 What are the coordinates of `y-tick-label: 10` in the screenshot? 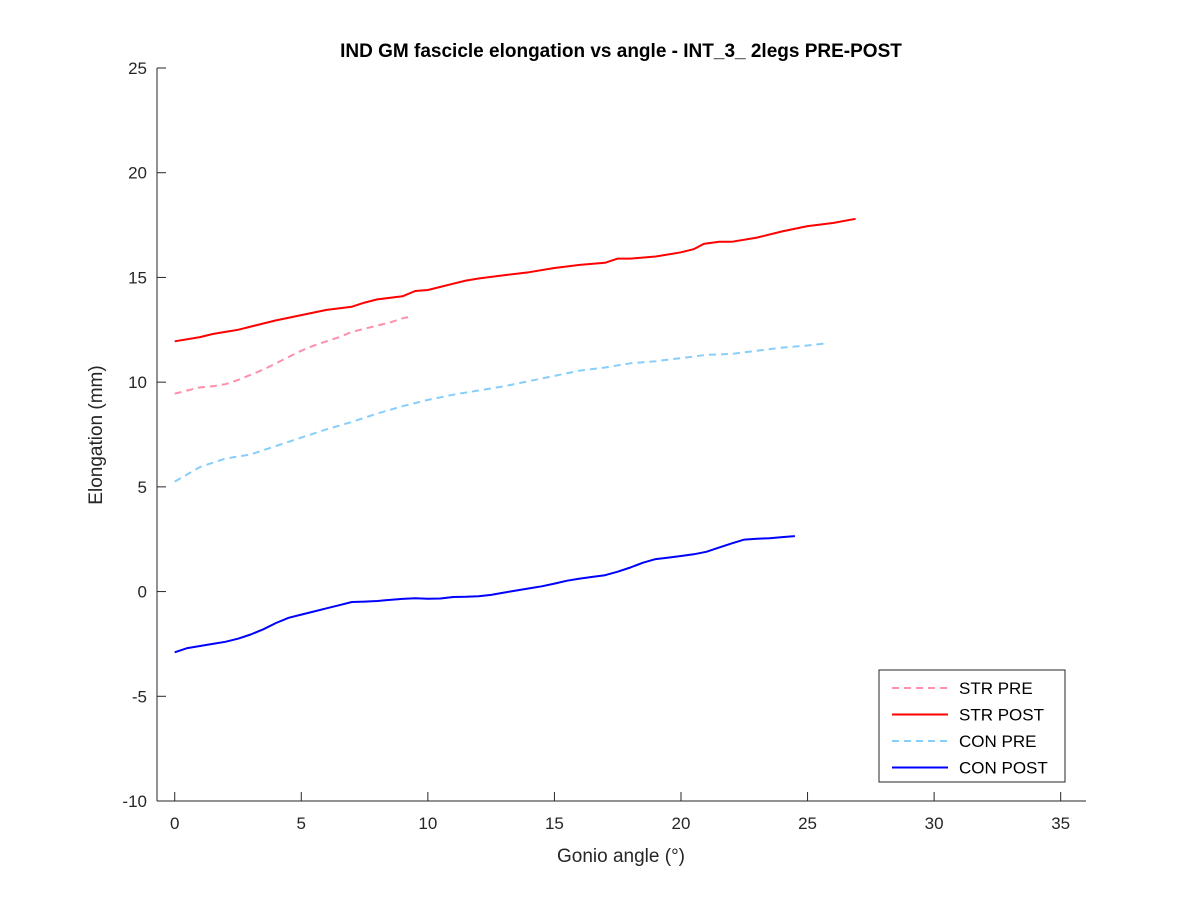 It's located at (137, 382).